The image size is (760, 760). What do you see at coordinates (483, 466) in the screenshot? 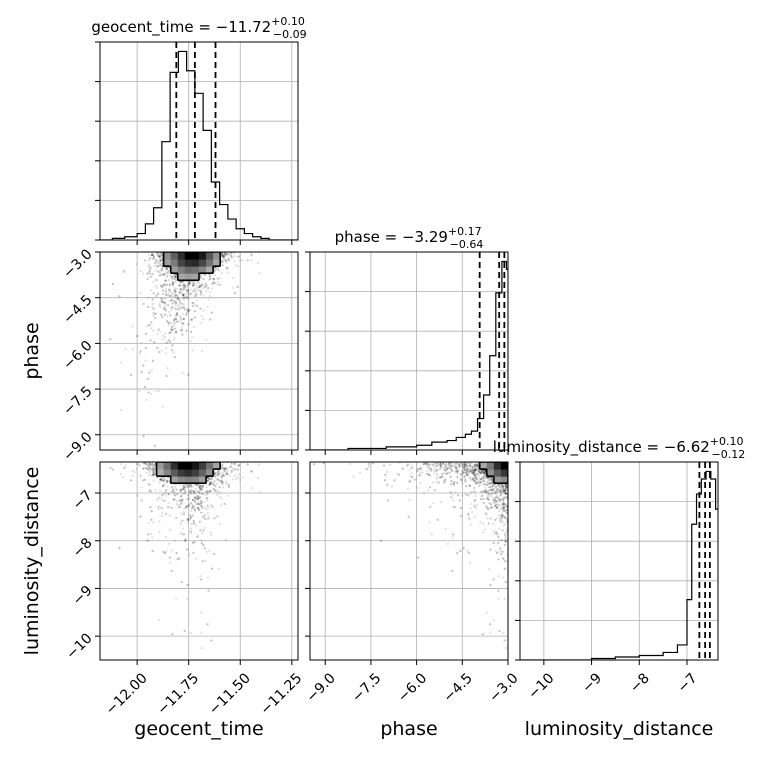
I see `density-cell` at bounding box center [483, 466].